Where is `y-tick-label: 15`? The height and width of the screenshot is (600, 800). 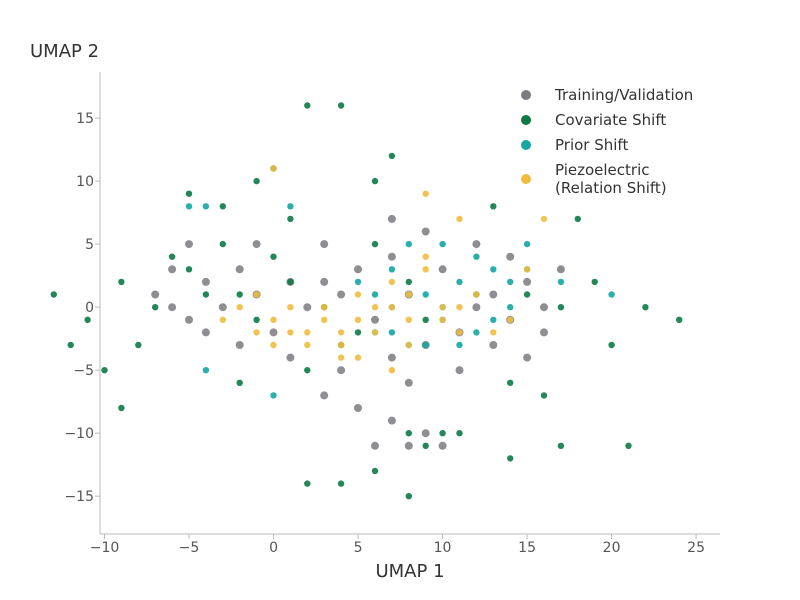 y-tick-label: 15 is located at coordinates (85, 119).